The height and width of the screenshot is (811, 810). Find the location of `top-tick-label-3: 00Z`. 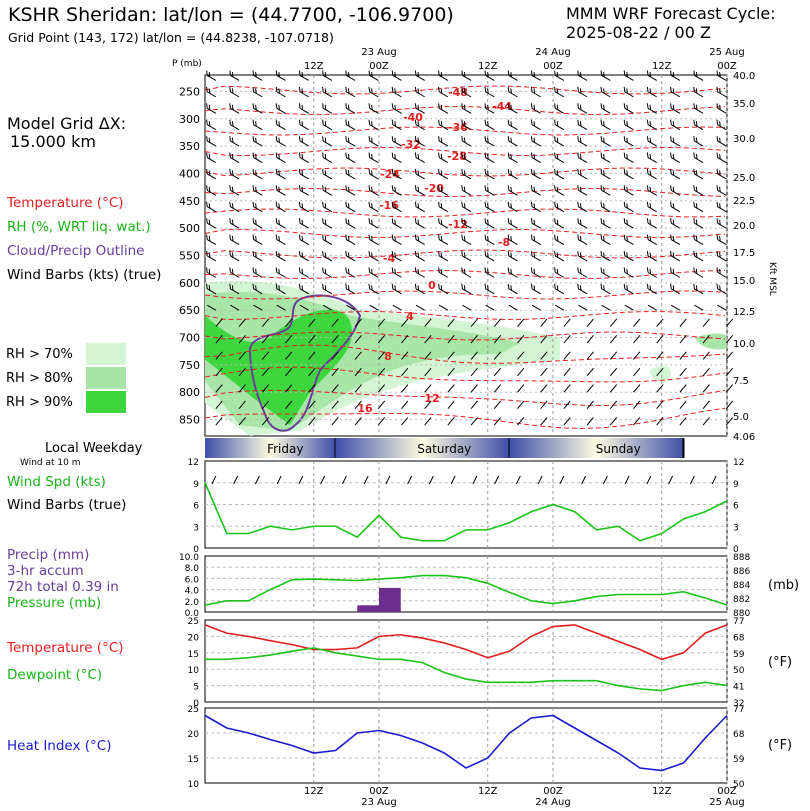

top-tick-label-3: 00Z is located at coordinates (553, 66).